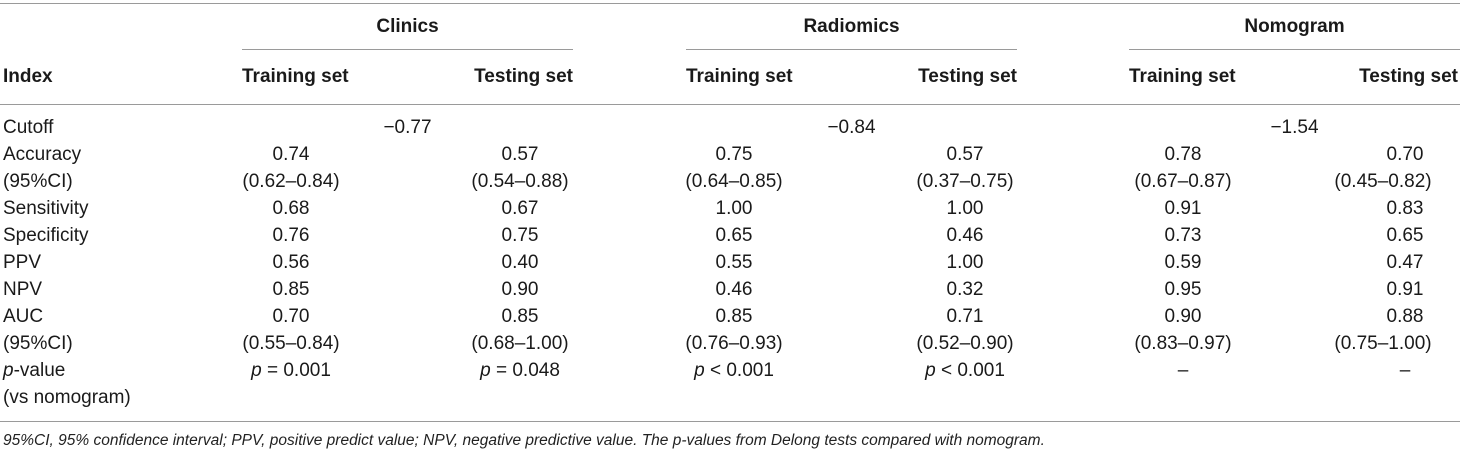  What do you see at coordinates (851, 49) in the screenshot?
I see `radiomics-underline` at bounding box center [851, 49].